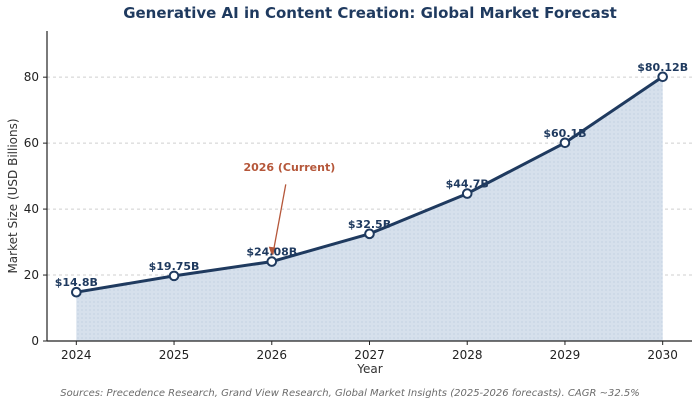 This screenshot has width=700, height=405. I want to click on data-label: $24.08B, so click(271, 252).